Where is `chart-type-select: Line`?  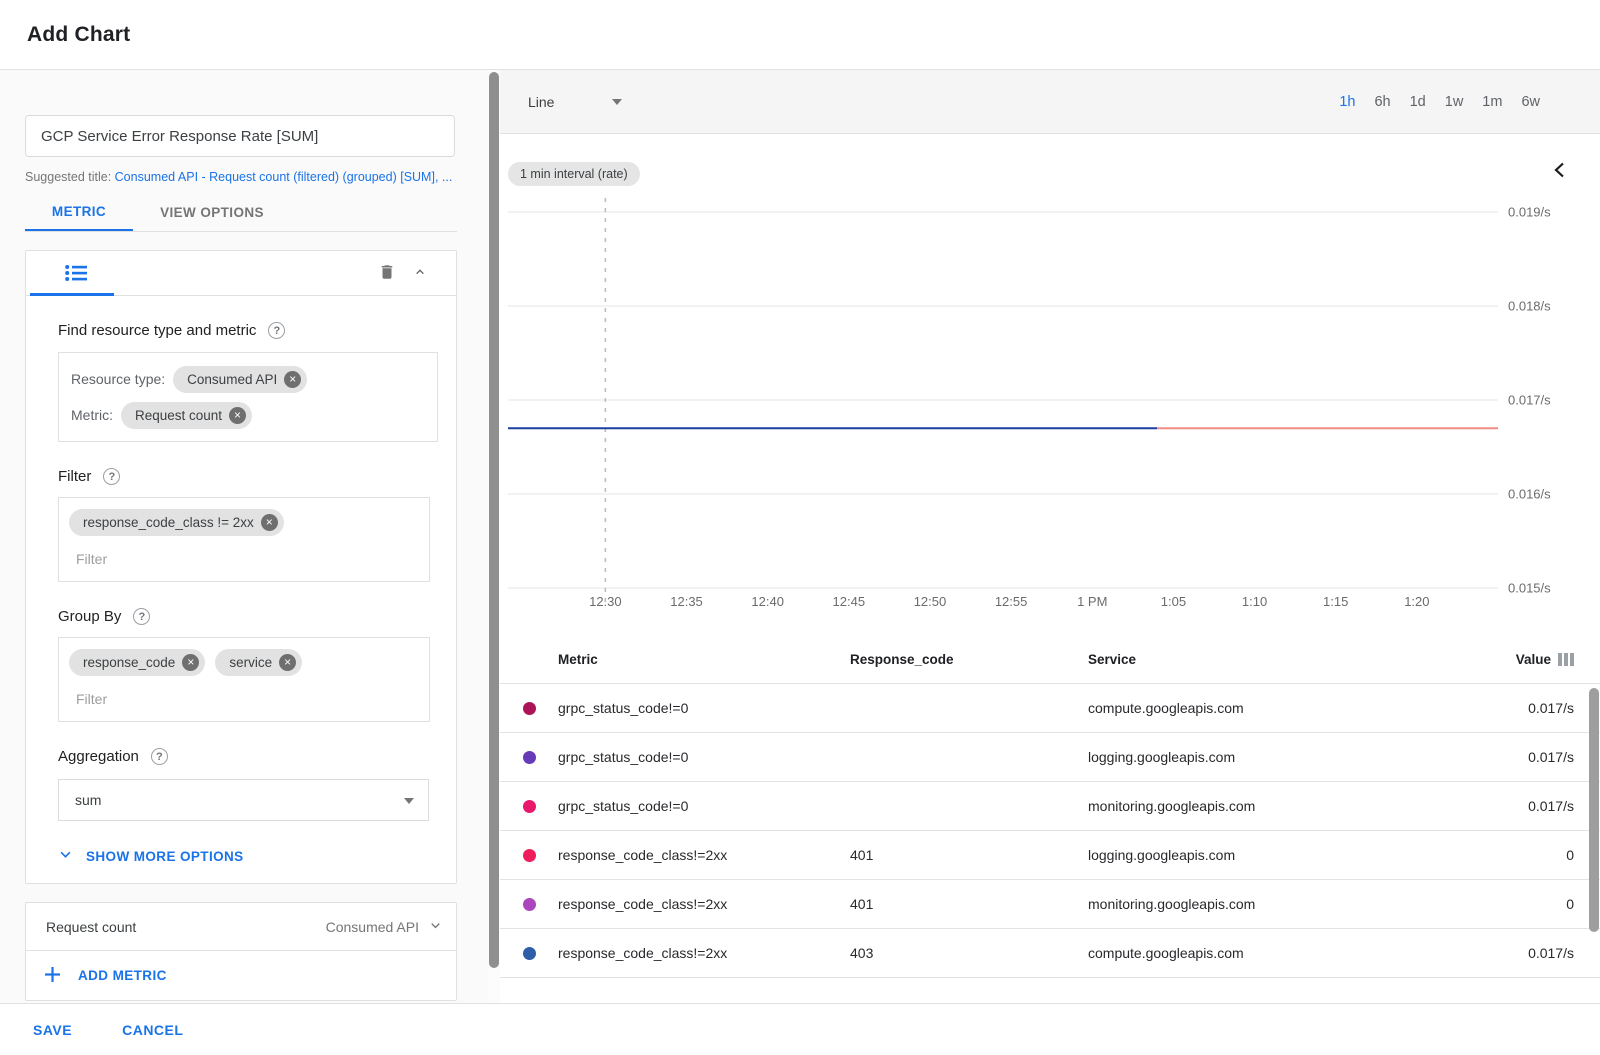 chart-type-select: Line is located at coordinates (575, 101).